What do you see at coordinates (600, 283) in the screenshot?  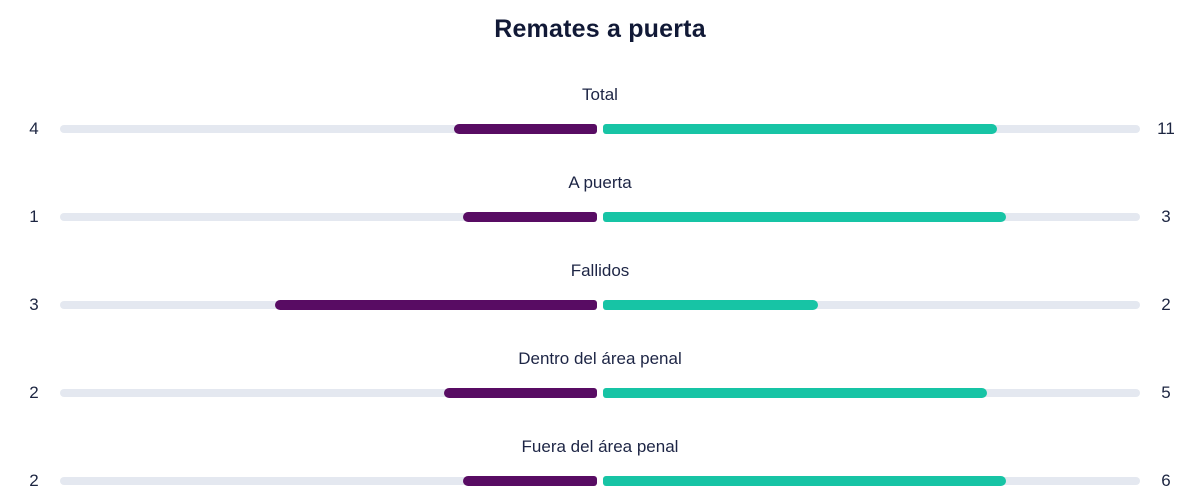 I see `stat-row-fallidos: Fallidos 3 2` at bounding box center [600, 283].